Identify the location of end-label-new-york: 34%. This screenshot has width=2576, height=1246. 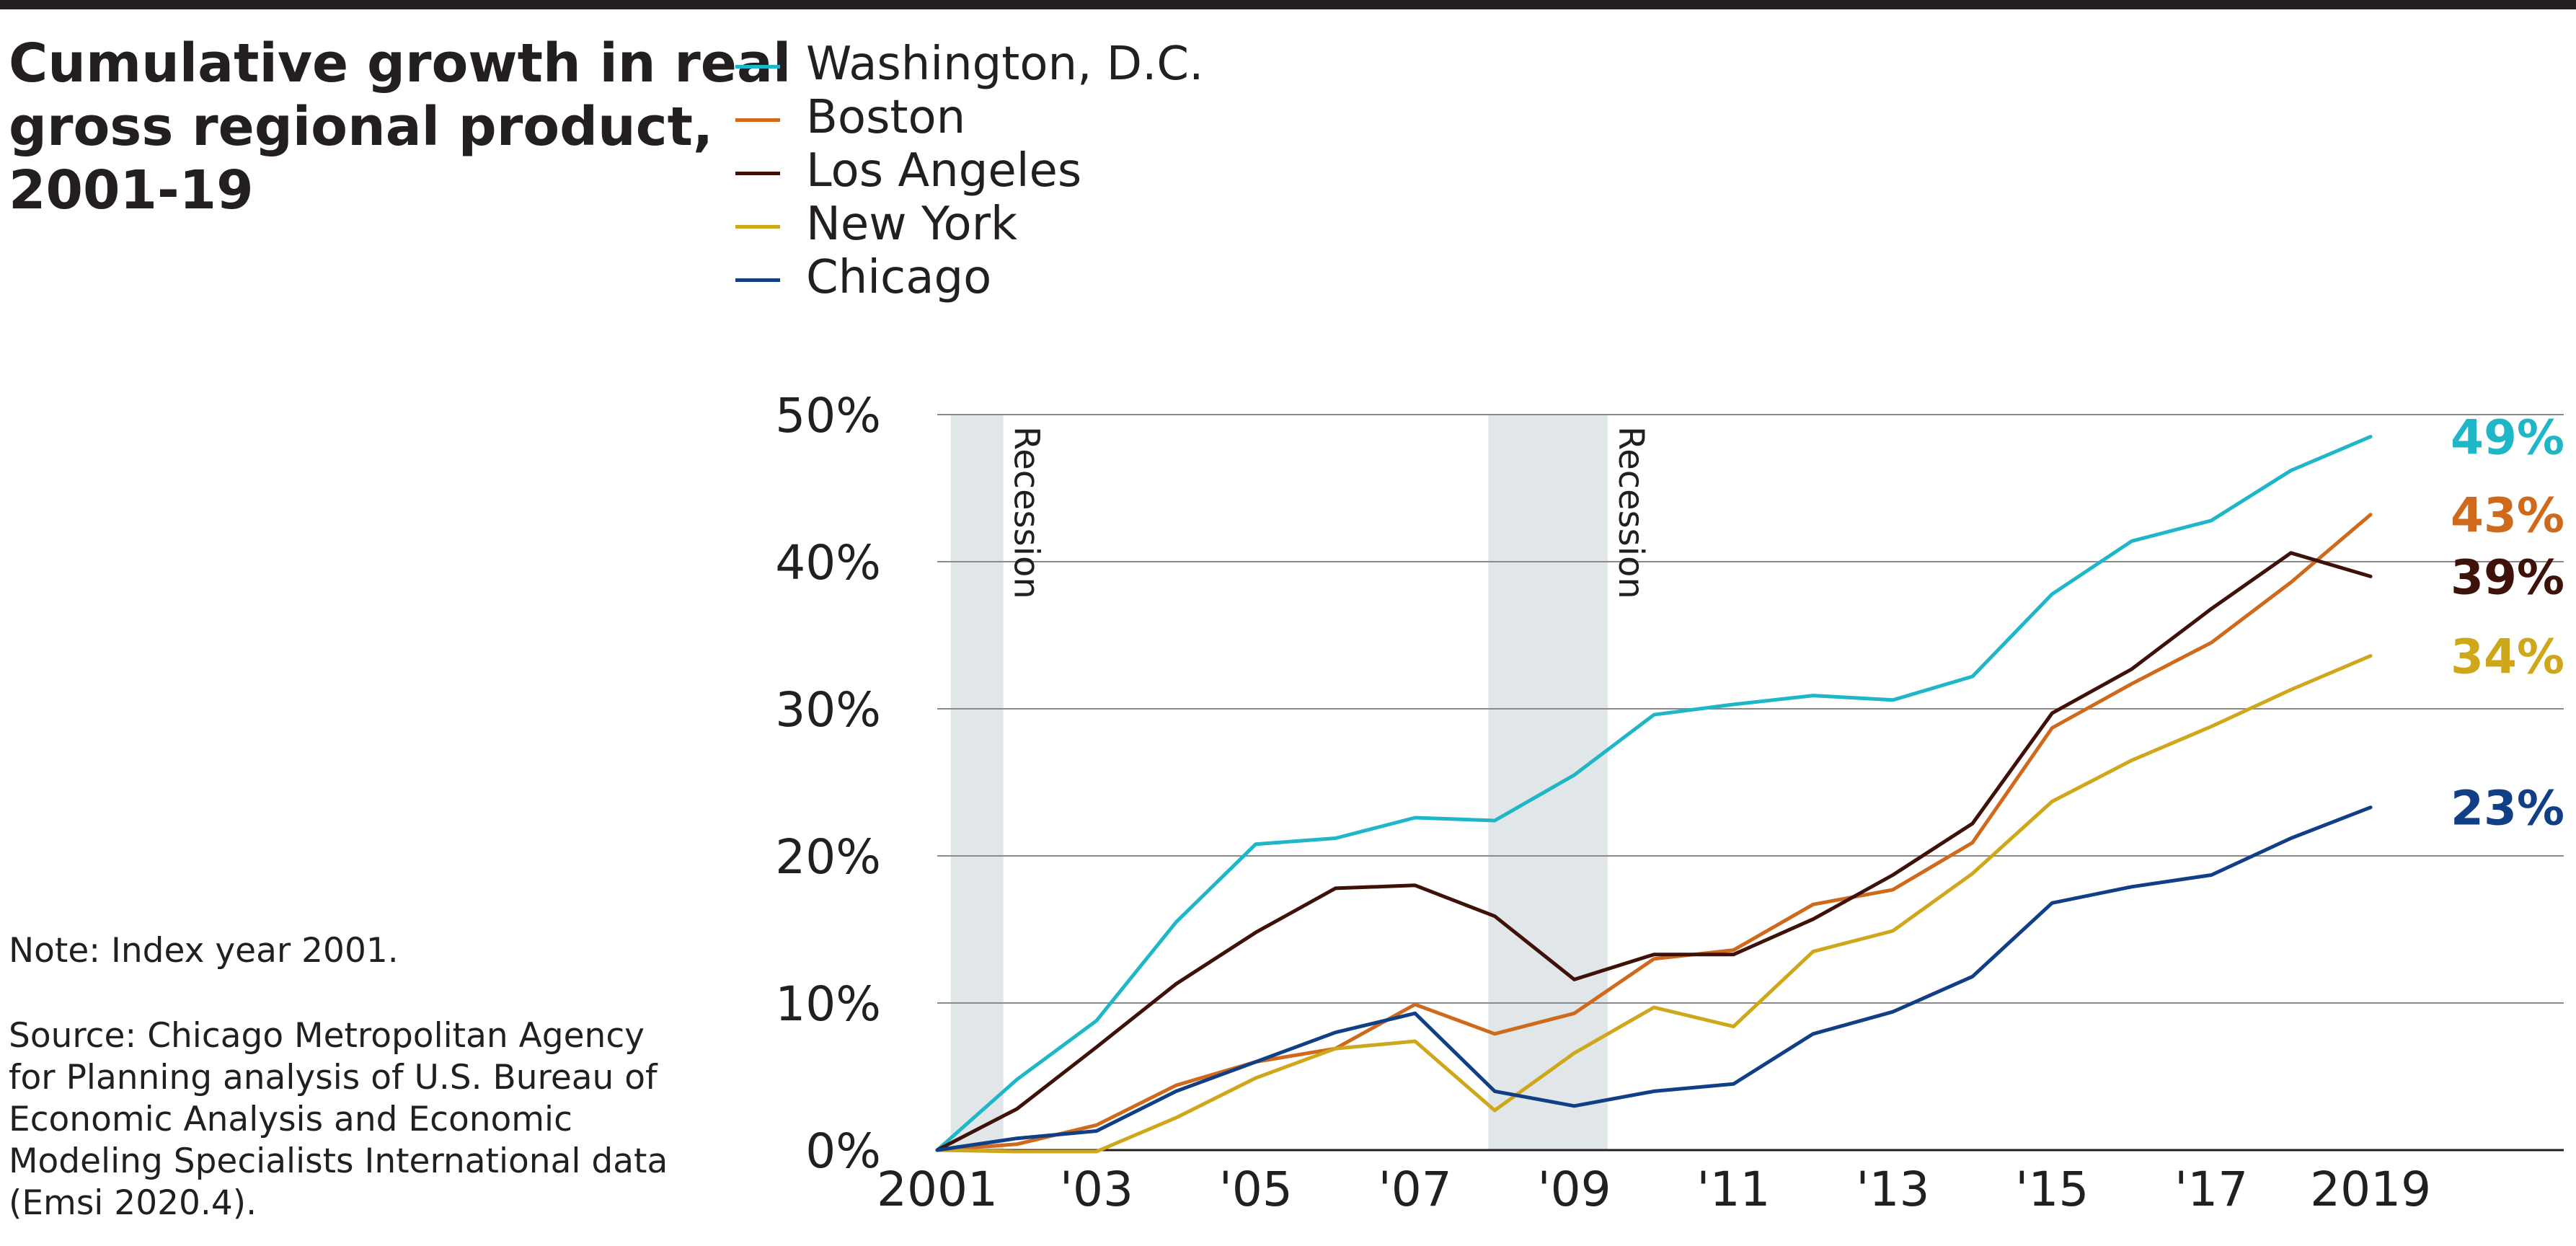
(2507, 657).